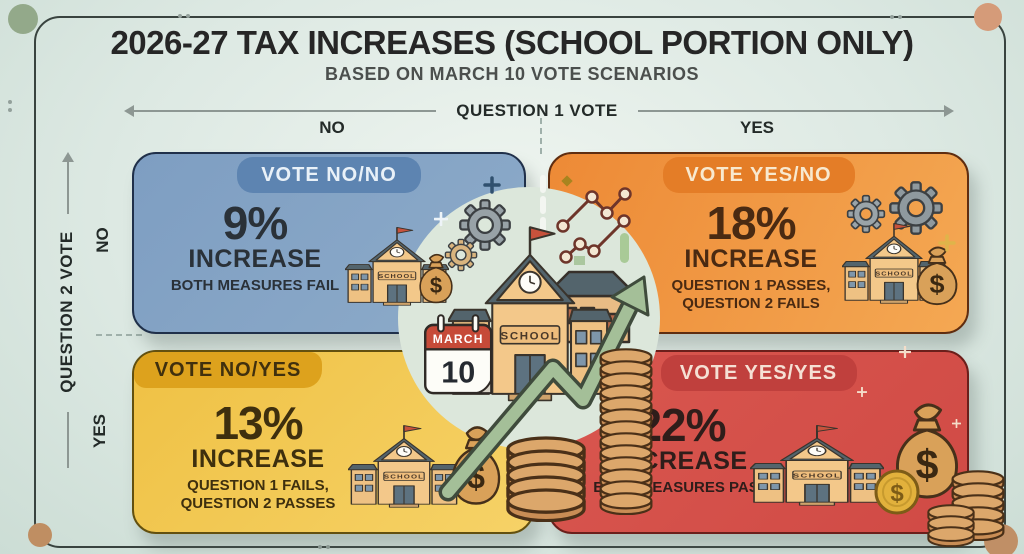 This screenshot has width=1024, height=554. Describe the element at coordinates (681, 487) in the screenshot. I see `detail-line: BOTH MEASURES PASS` at that location.